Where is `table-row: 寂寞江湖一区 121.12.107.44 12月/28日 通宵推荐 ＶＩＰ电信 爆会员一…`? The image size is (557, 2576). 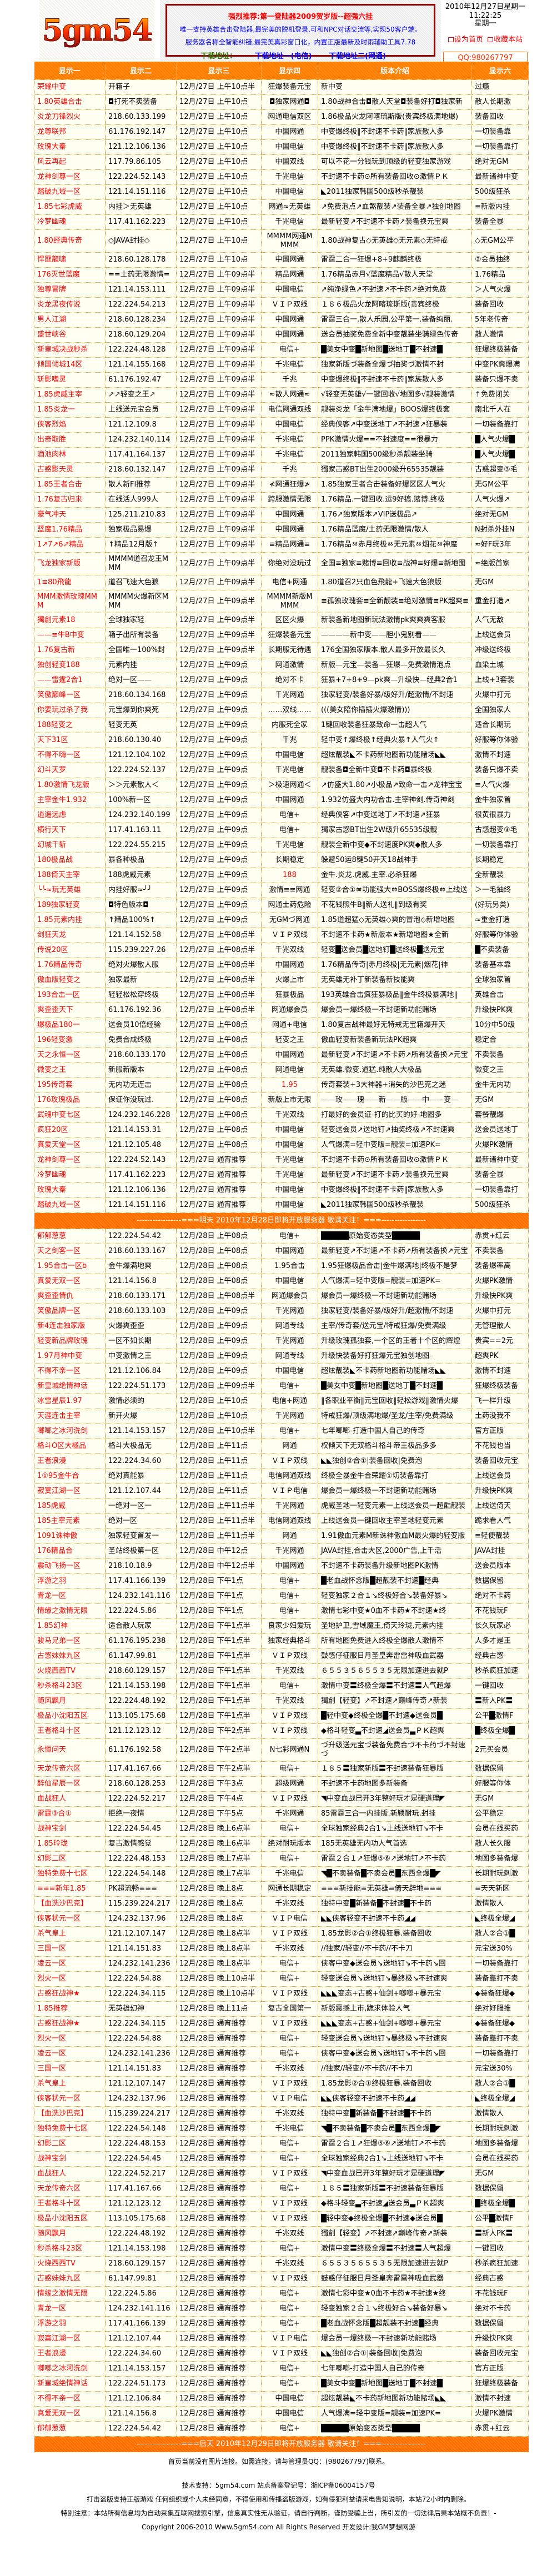
table-row: 寂寞江湖一区 121.12.107.44 12月/28日 通宵推荐 ＶＩＰ电信 爆会员一… is located at coordinates (281, 2339).